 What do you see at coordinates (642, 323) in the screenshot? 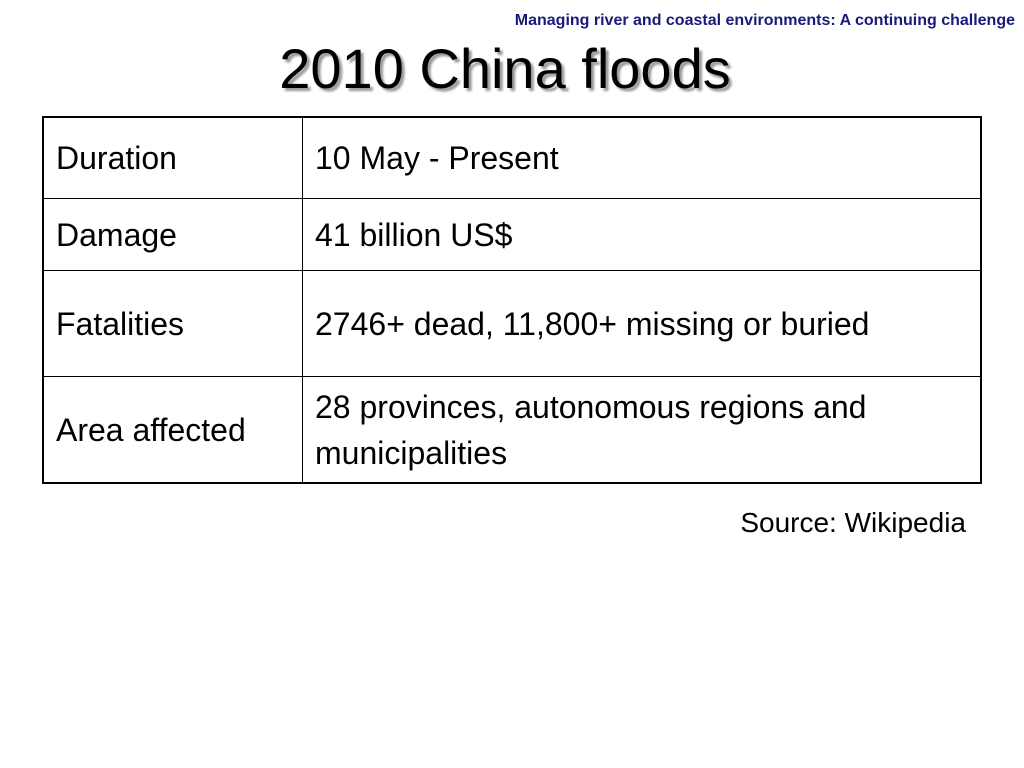
I see `row-value: 2746+ dead, 11,800+ missing or buried` at bounding box center [642, 323].